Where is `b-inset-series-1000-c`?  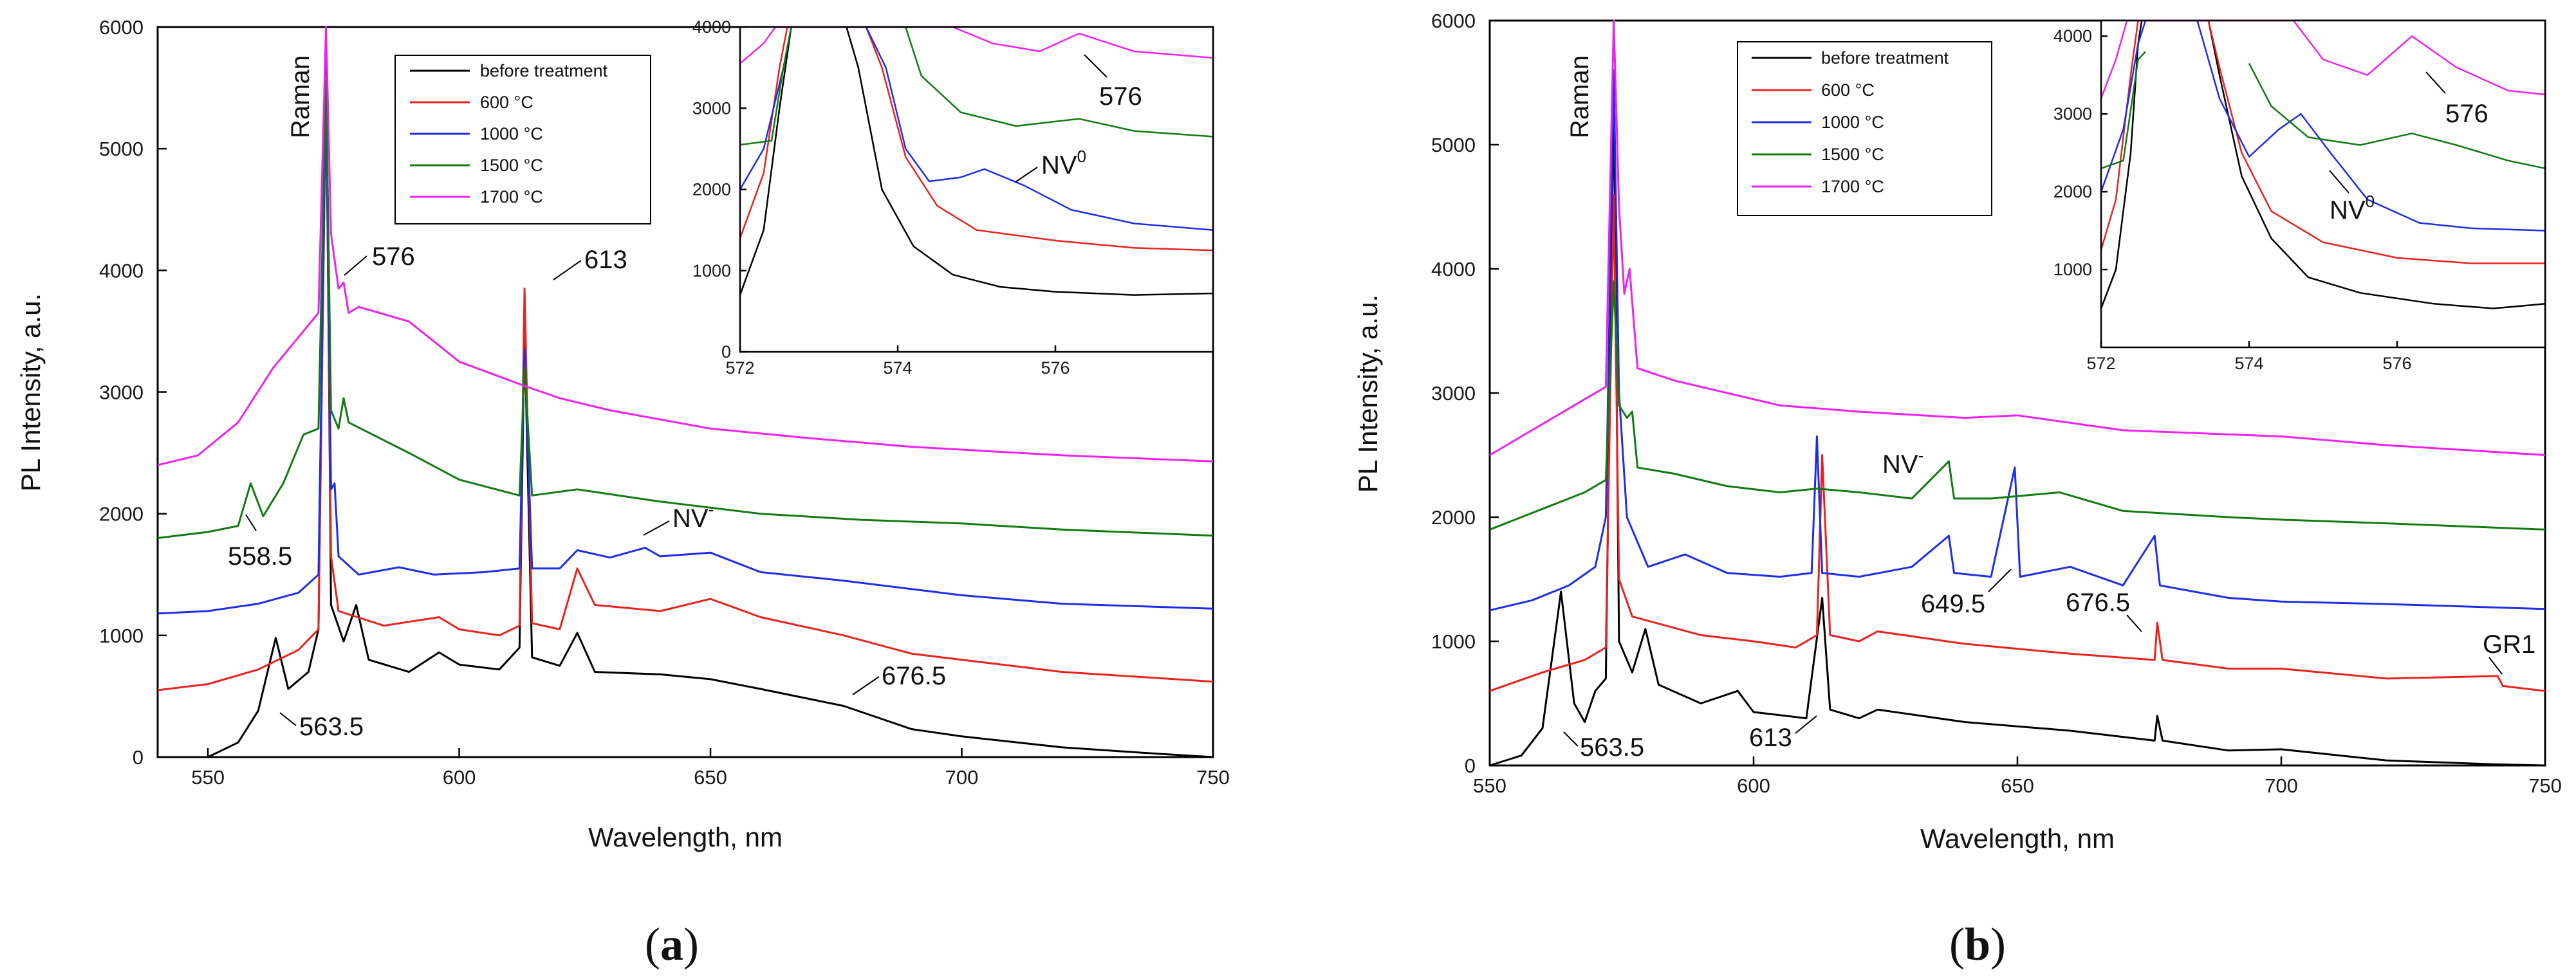 b-inset-series-1000-c is located at coordinates (2323, 125).